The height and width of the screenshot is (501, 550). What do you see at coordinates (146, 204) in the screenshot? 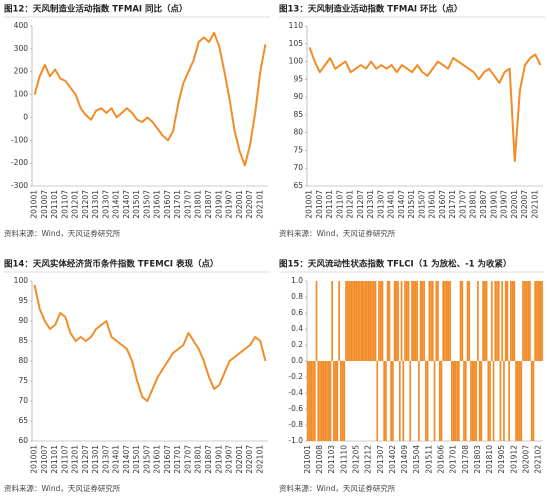
I see `x-tick-label: 201507` at bounding box center [146, 204].